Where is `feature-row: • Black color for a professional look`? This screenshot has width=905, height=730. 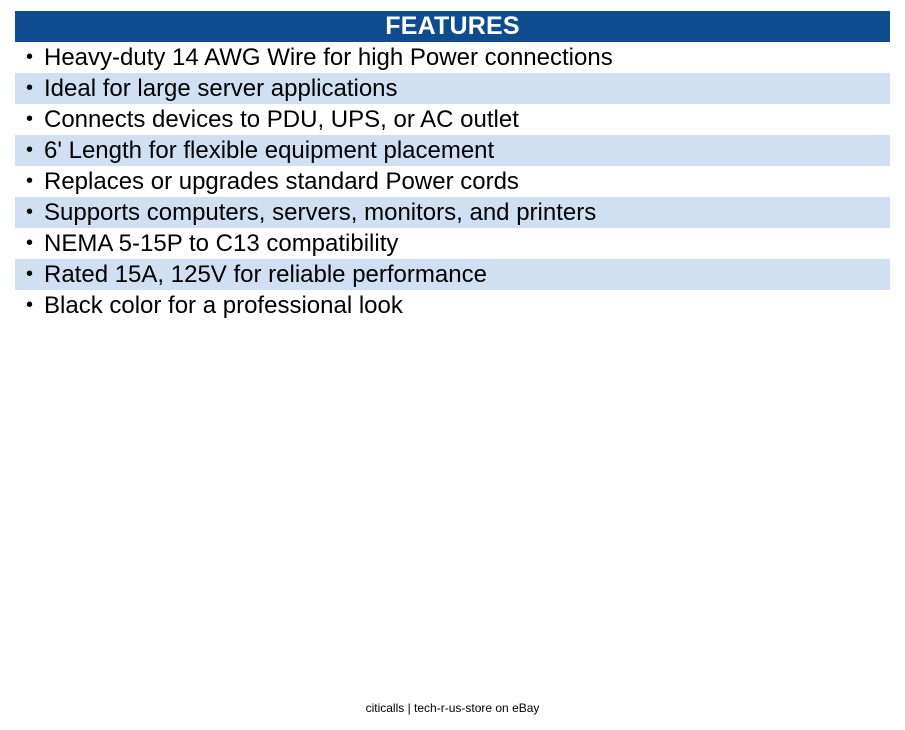 feature-row: • Black color for a professional look is located at coordinates (452, 305).